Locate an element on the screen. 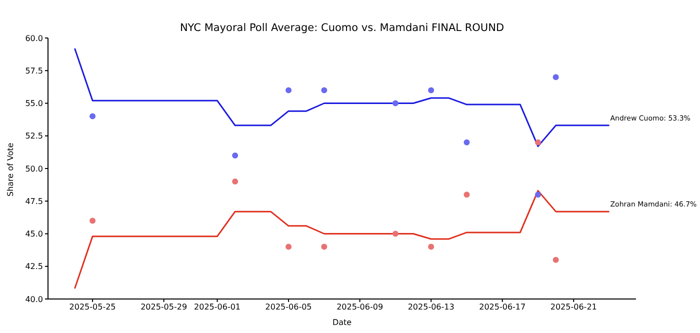  y-tick-label: 47.5 is located at coordinates (34, 201).